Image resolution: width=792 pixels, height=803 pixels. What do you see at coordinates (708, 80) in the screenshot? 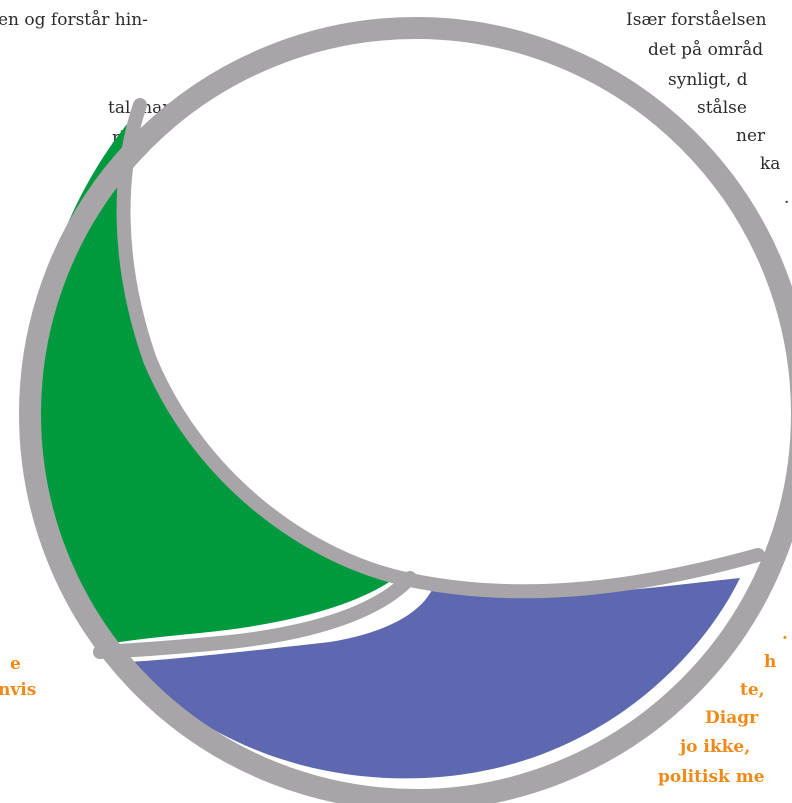
I see `text-line: synligt, d` at bounding box center [708, 80].